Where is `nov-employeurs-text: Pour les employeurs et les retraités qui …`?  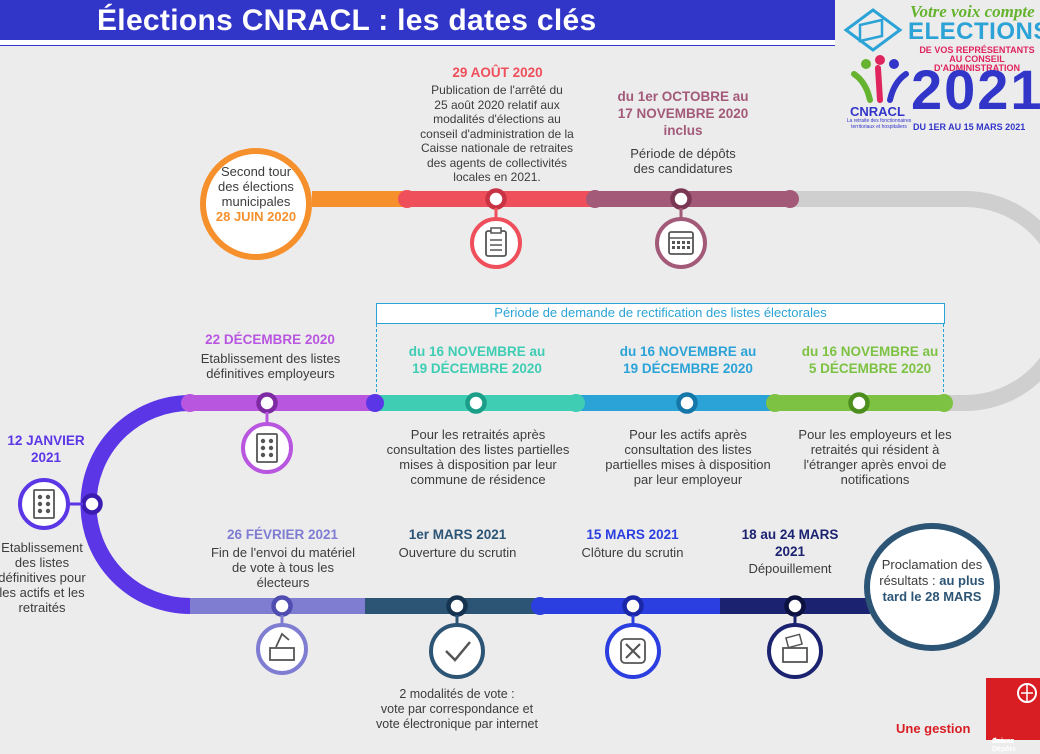
nov-employeurs-text: Pour les employeurs et les retraités qui … is located at coordinates (875, 457).